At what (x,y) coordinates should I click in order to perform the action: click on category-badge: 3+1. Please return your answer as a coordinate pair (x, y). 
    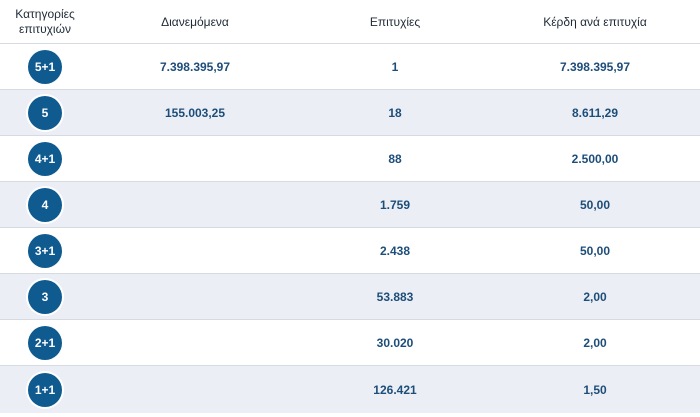
    Looking at the image, I should click on (45, 250).